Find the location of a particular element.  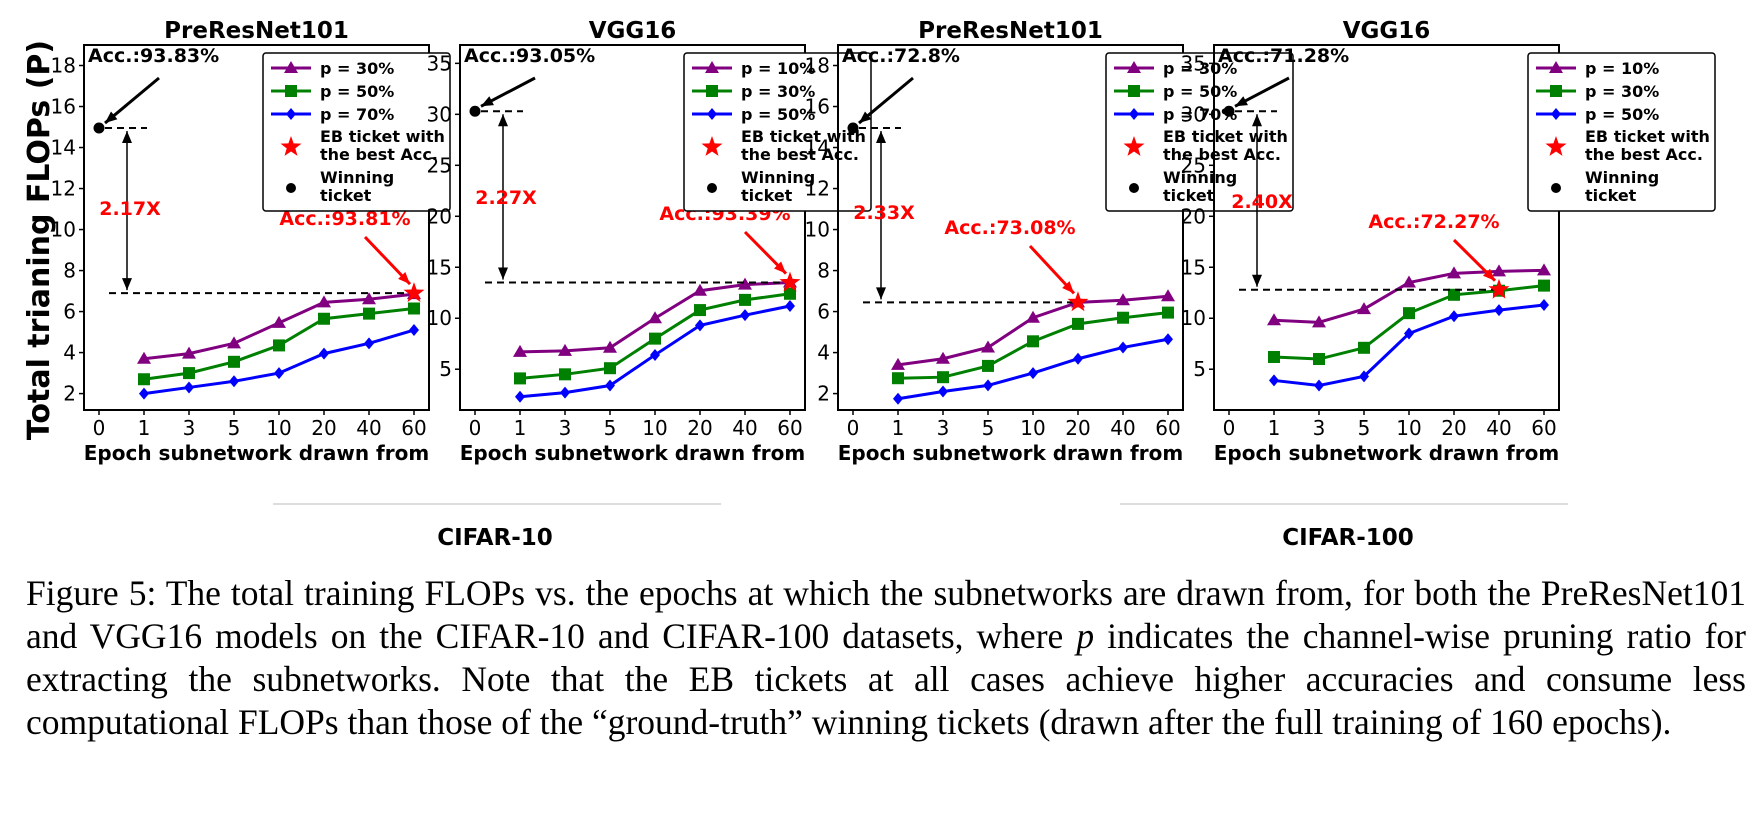

x-tick-label: 20 is located at coordinates (323, 428).